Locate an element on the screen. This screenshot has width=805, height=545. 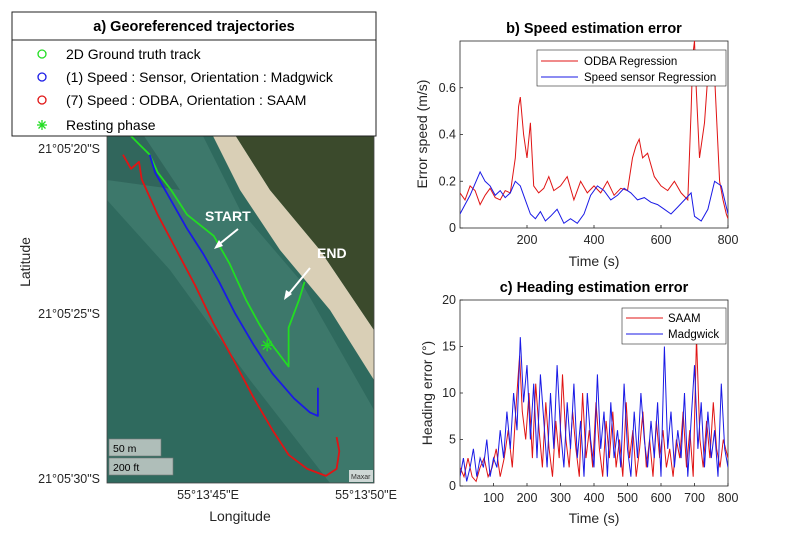
y-tick-label-2: 10 is located at coordinates (449, 393).